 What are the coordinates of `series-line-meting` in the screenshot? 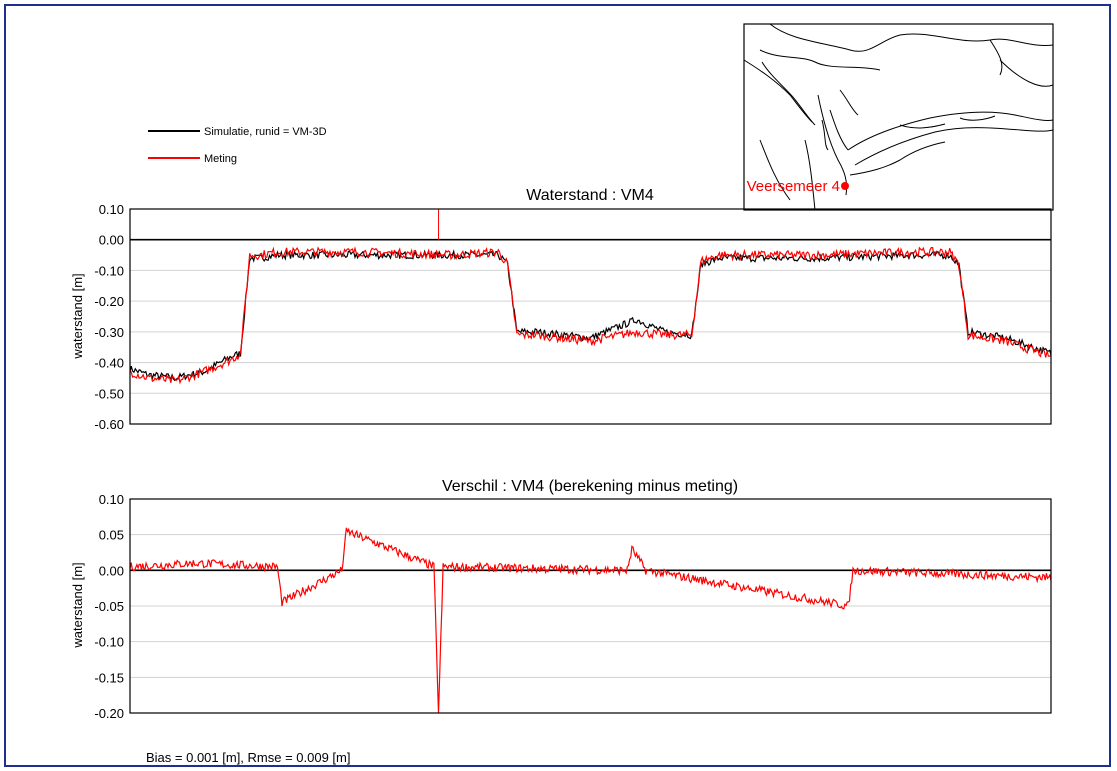 It's located at (590, 315).